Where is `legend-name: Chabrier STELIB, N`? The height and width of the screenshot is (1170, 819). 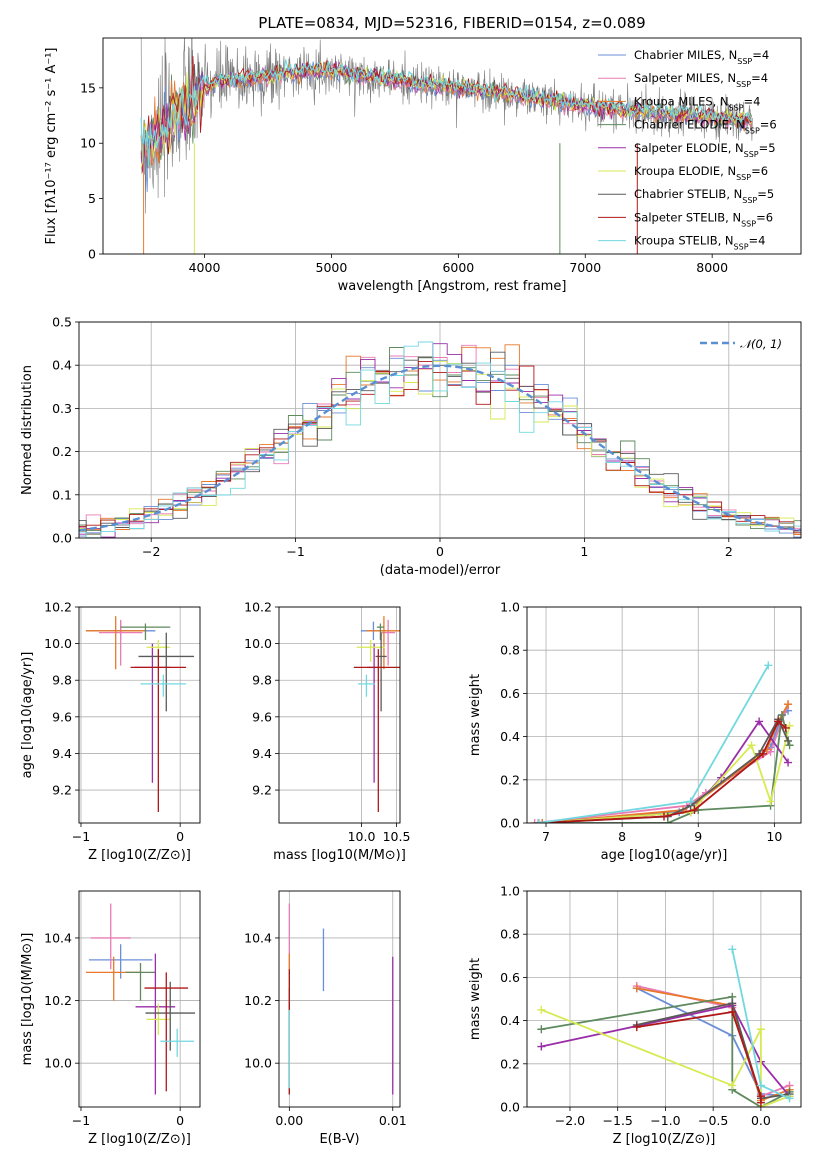 legend-name: Chabrier STELIB, N is located at coordinates (688, 194).